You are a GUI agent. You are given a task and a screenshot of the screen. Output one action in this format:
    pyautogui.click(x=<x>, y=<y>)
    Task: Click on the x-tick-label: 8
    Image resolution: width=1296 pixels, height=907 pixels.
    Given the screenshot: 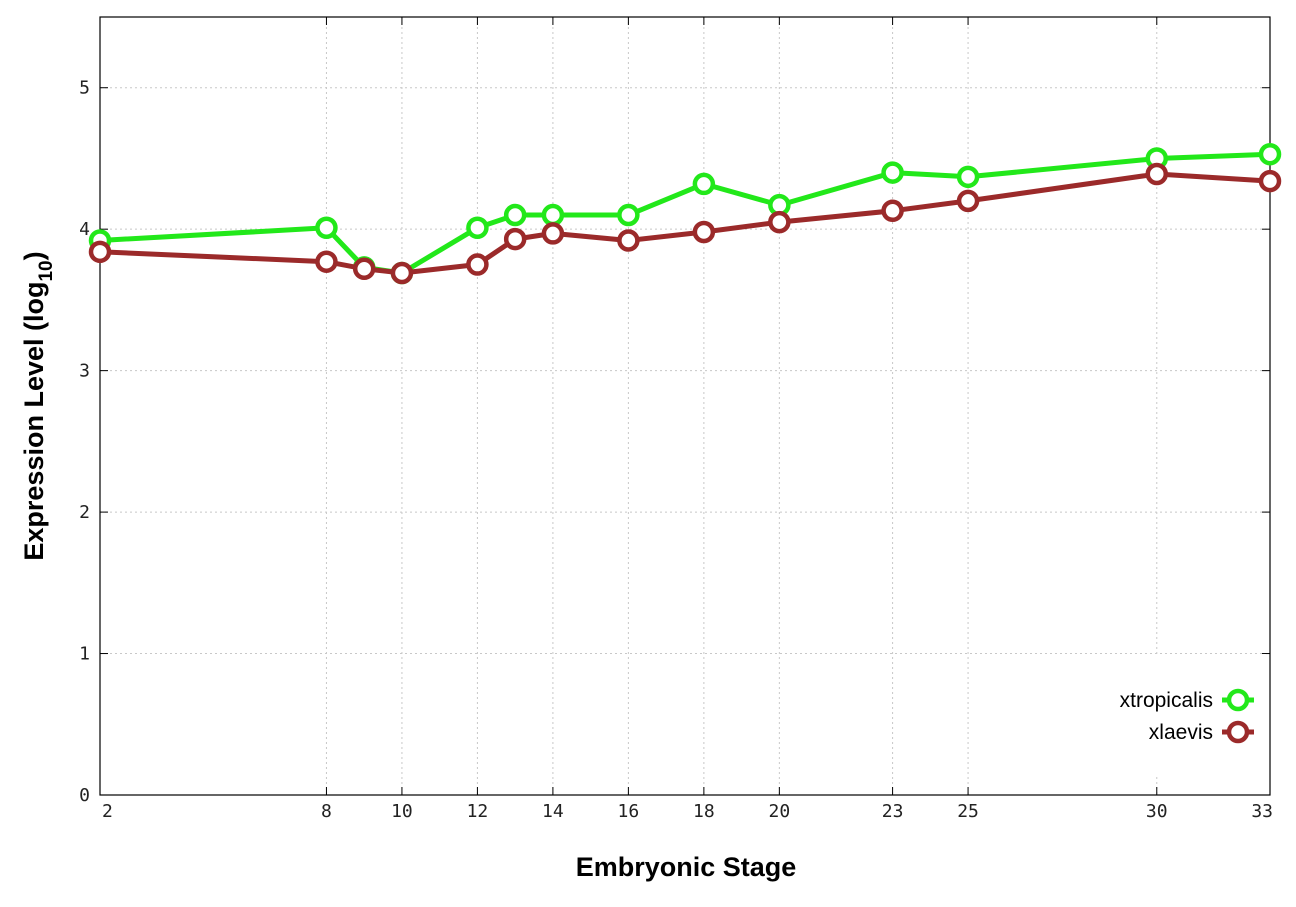 What is the action you would take?
    pyautogui.click(x=326, y=811)
    